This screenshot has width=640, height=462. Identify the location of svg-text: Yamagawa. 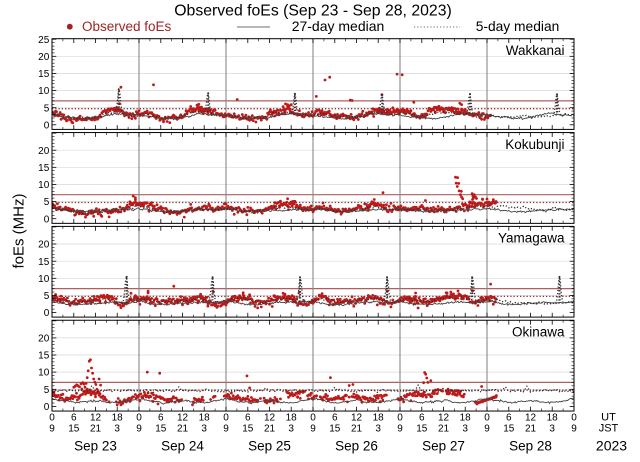
(531, 238).